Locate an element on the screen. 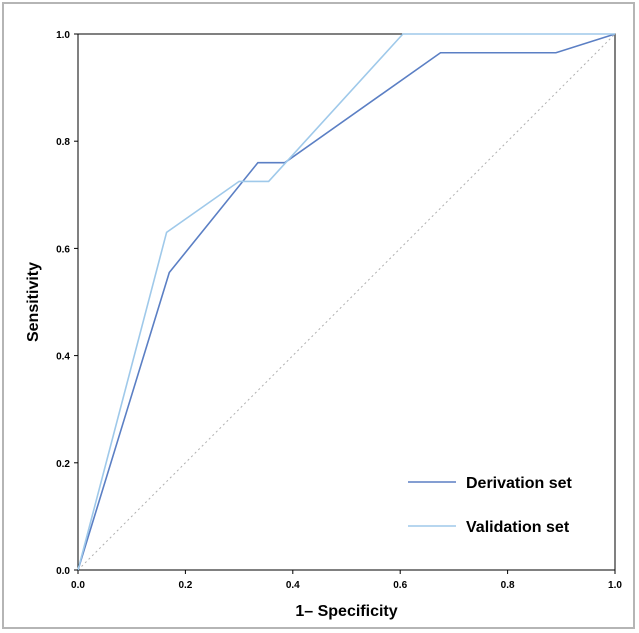  y-tick-label: 0.6 is located at coordinates (63, 249).